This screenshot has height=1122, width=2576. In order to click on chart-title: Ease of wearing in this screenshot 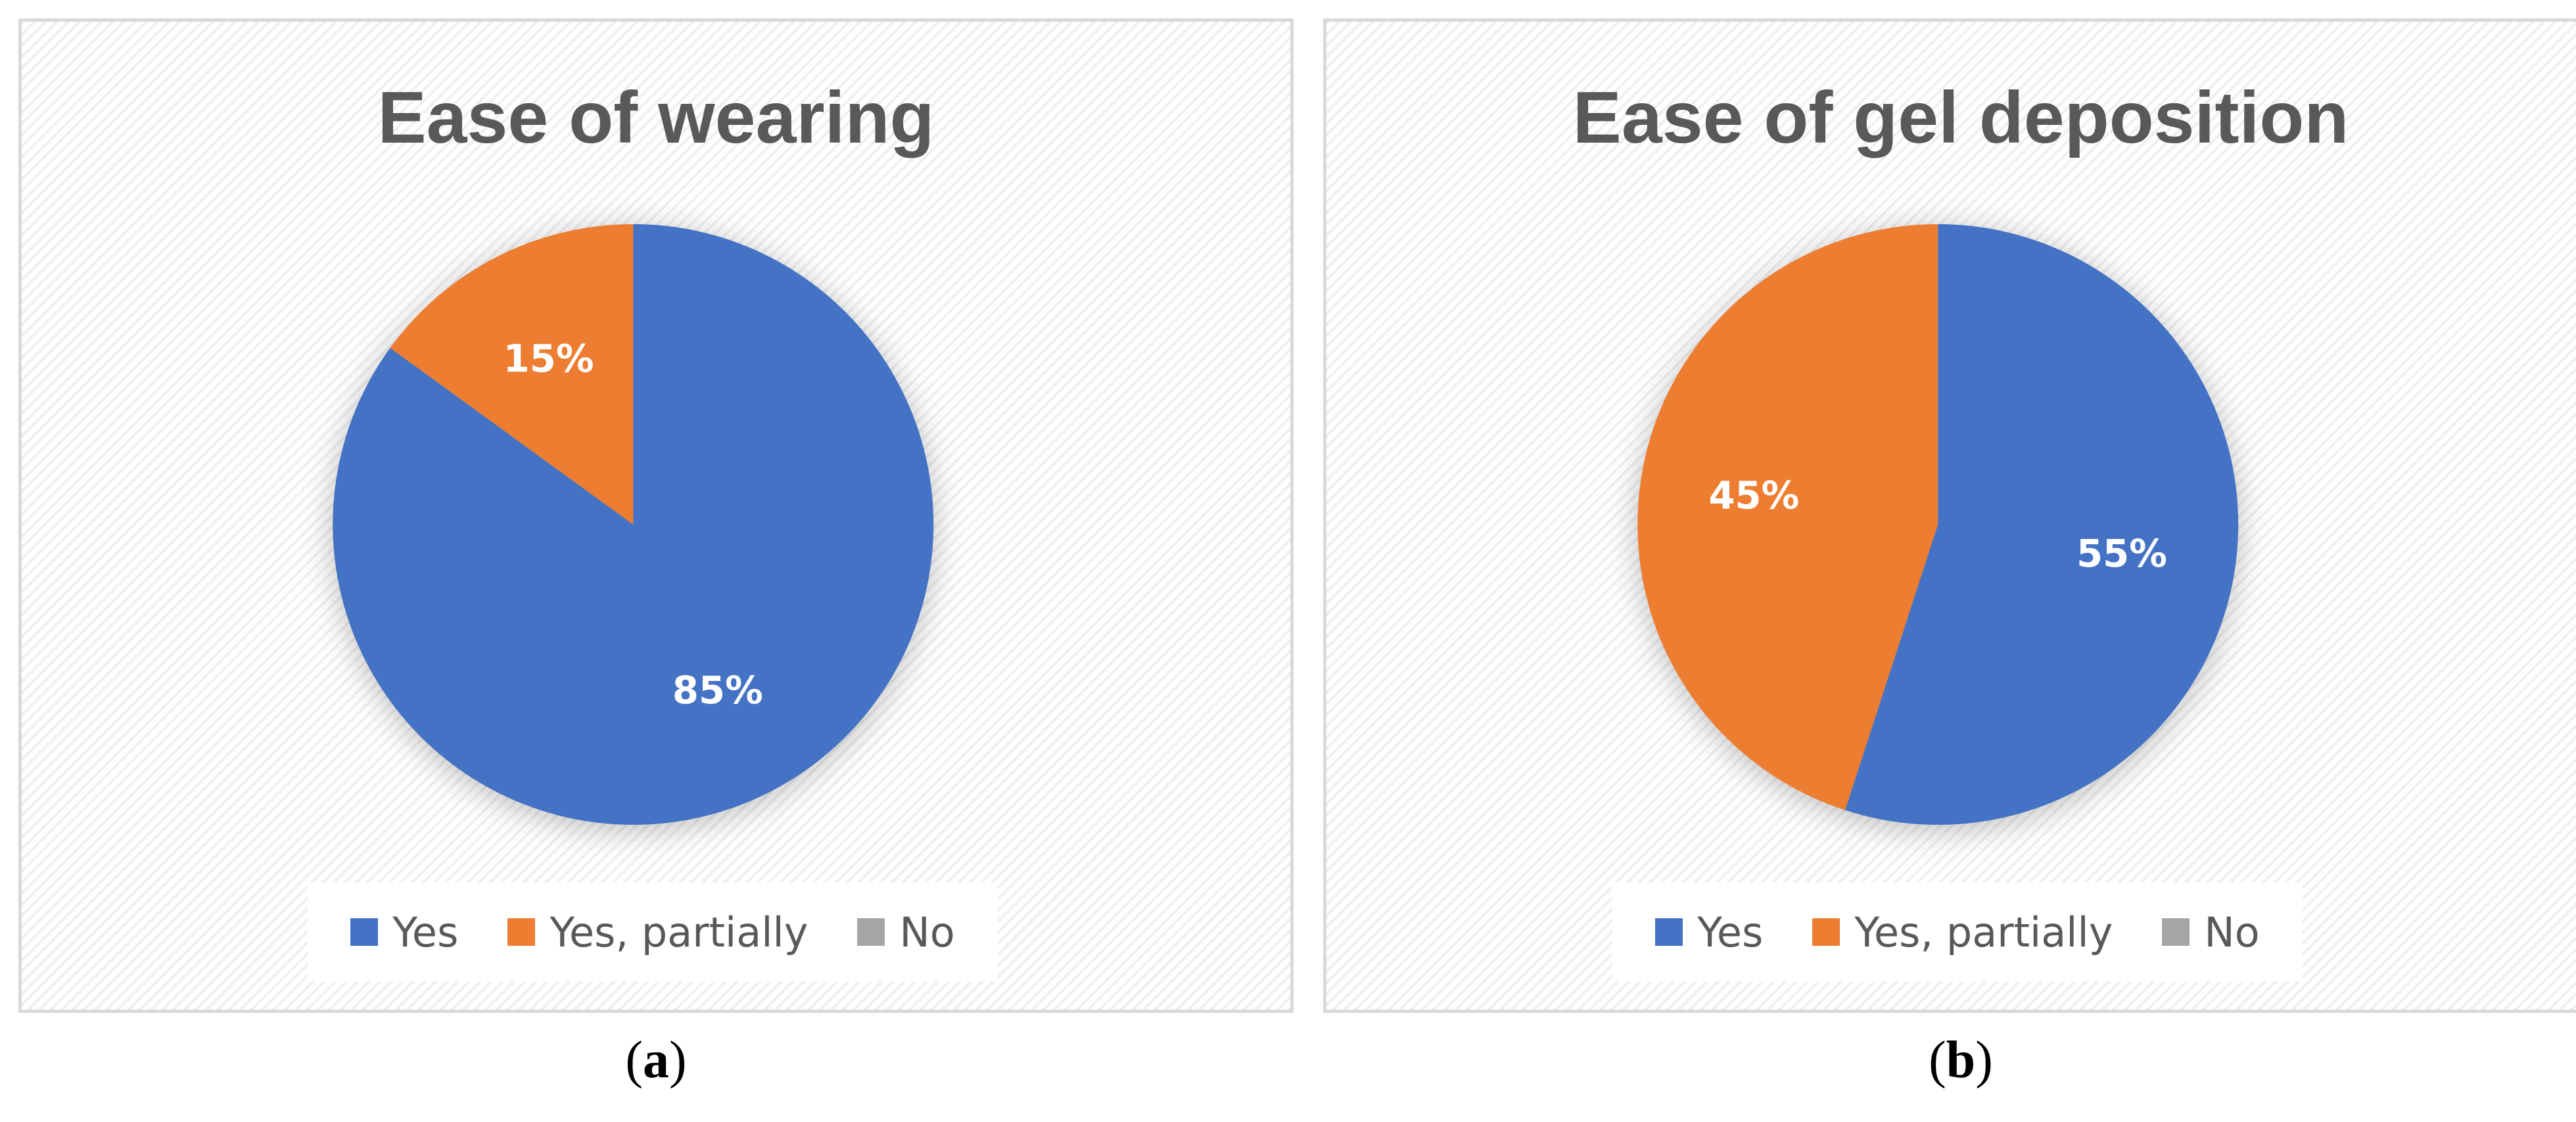, I will do `click(655, 117)`.